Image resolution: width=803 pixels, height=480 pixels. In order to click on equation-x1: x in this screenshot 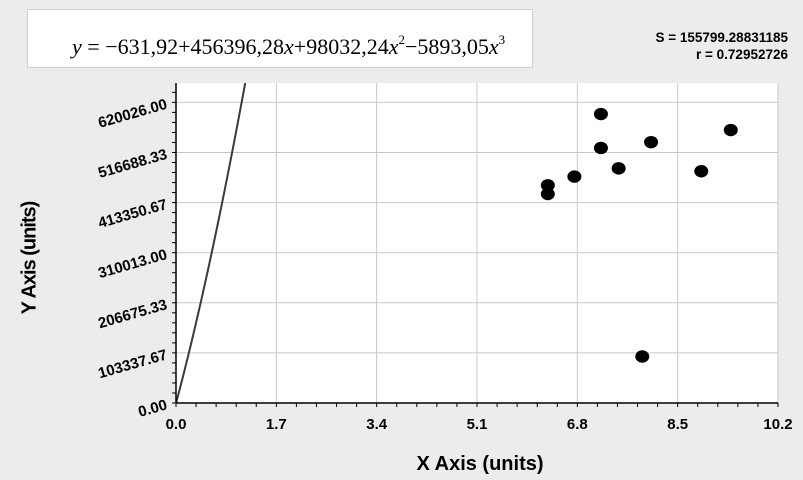, I will do `click(289, 46)`.